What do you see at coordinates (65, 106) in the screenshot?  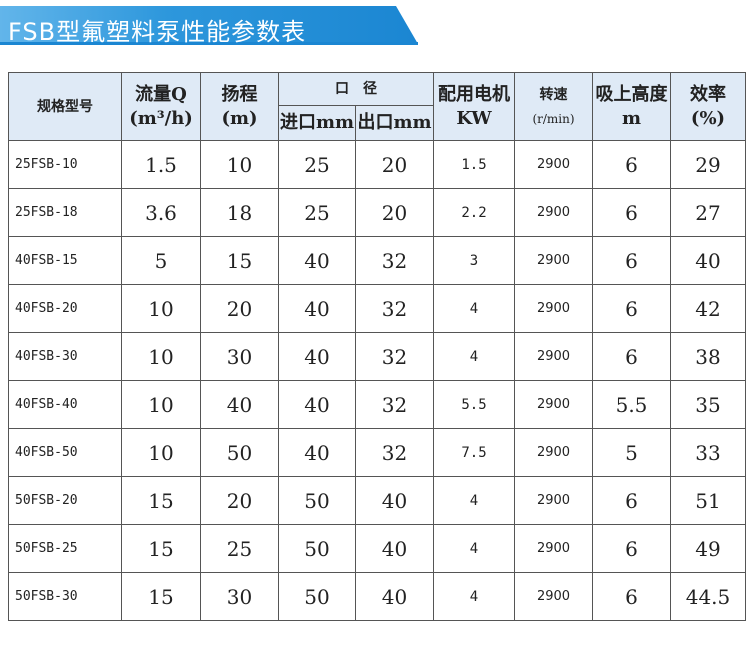 I see `header-cell: 规格型号` at bounding box center [65, 106].